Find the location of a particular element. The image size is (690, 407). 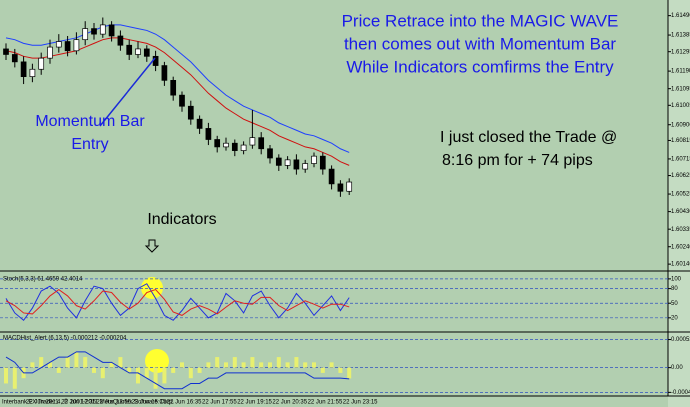

y-tick-label: 50 is located at coordinates (674, 304).